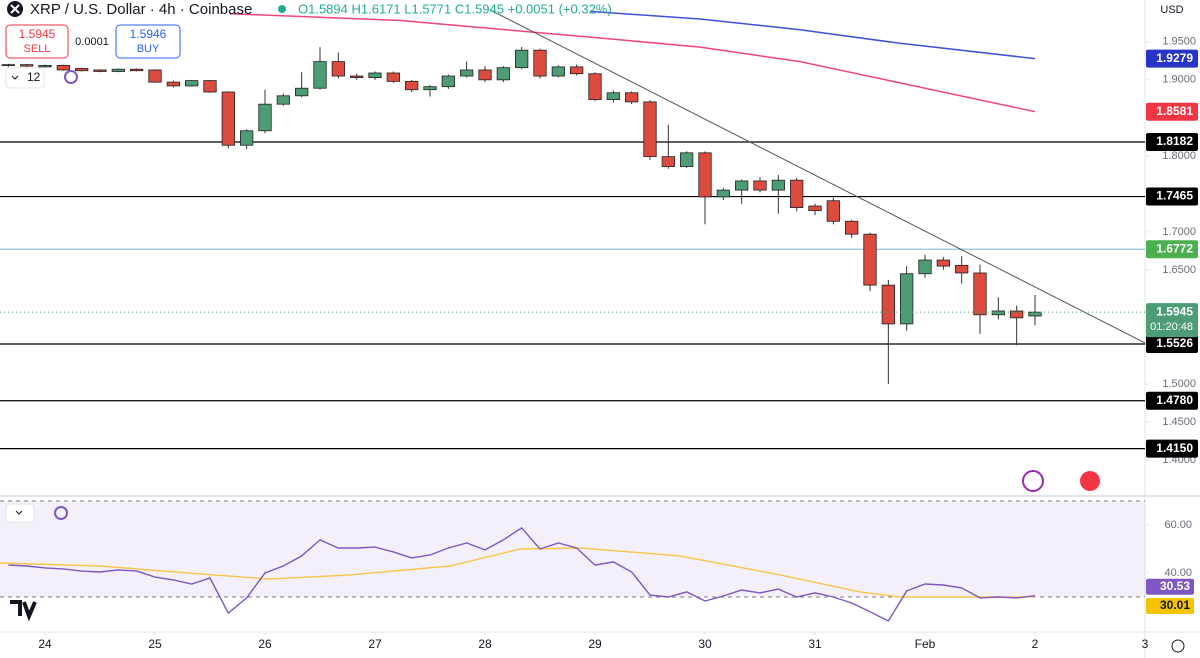 The width and height of the screenshot is (1200, 658). I want to click on ma-label: 1.8581, so click(1174, 111).